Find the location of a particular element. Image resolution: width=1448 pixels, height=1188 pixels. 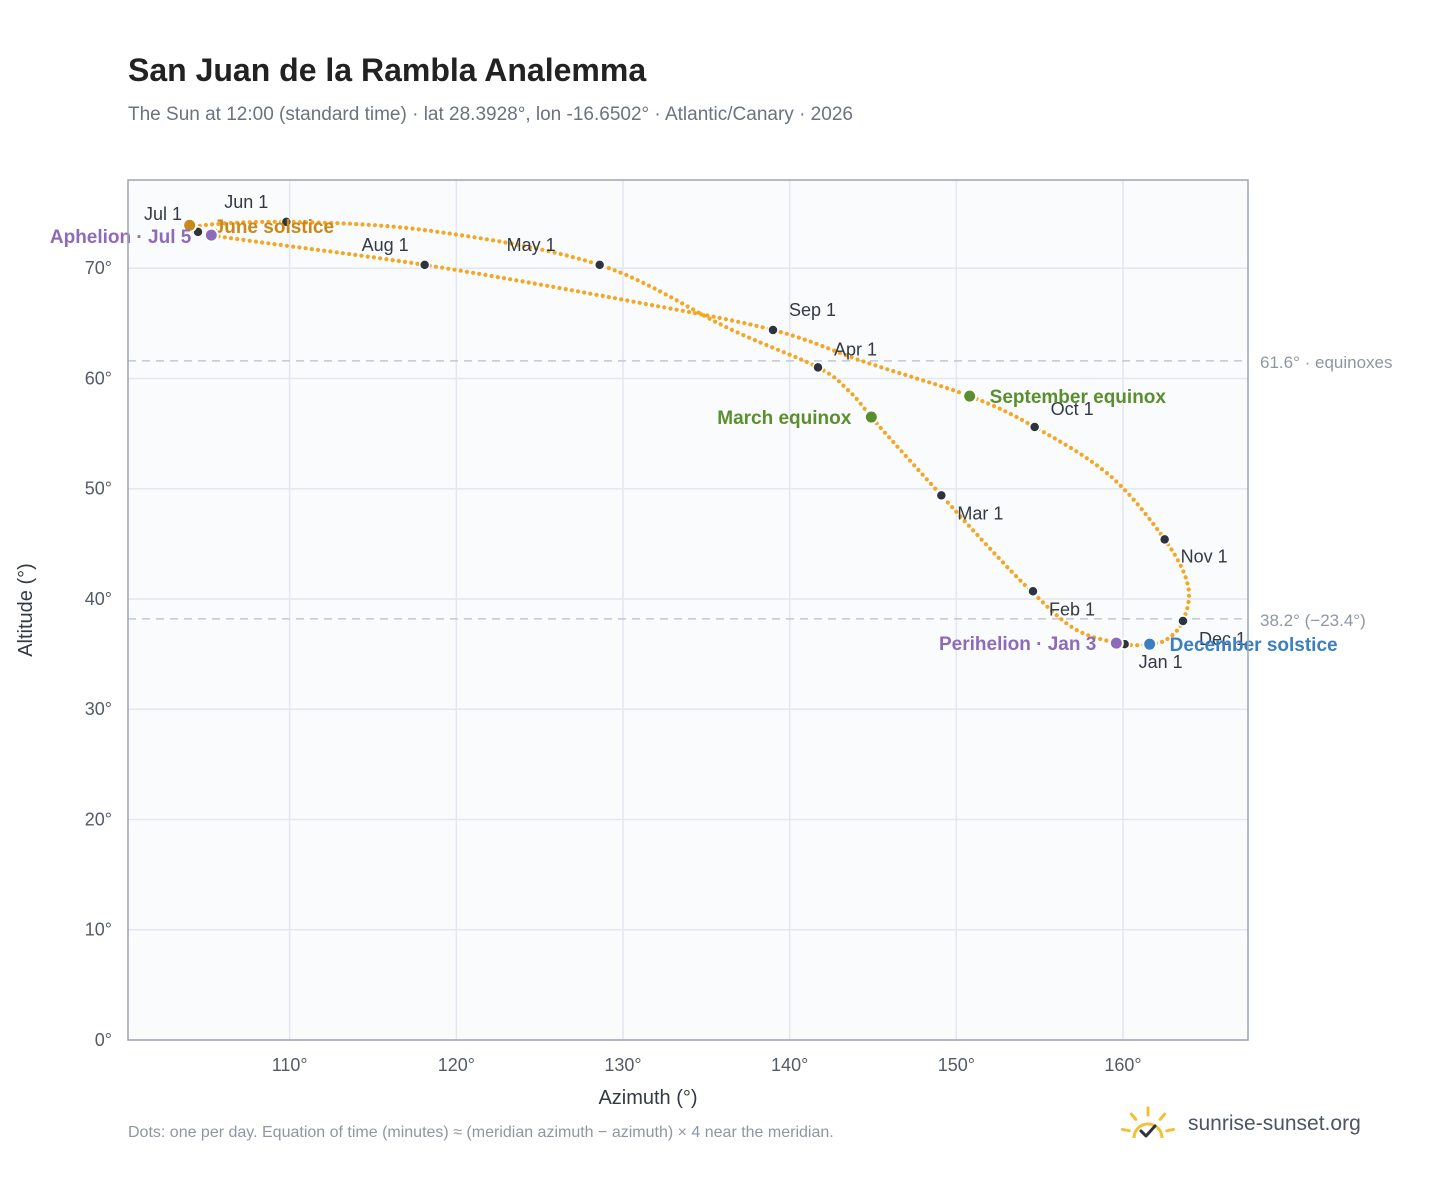

brand-logo: sunrise-sunset.org is located at coordinates (1240, 1124).